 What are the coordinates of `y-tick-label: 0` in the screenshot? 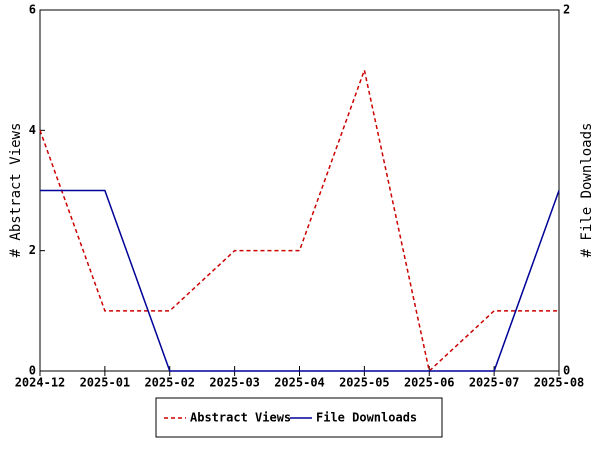 It's located at (32, 371).